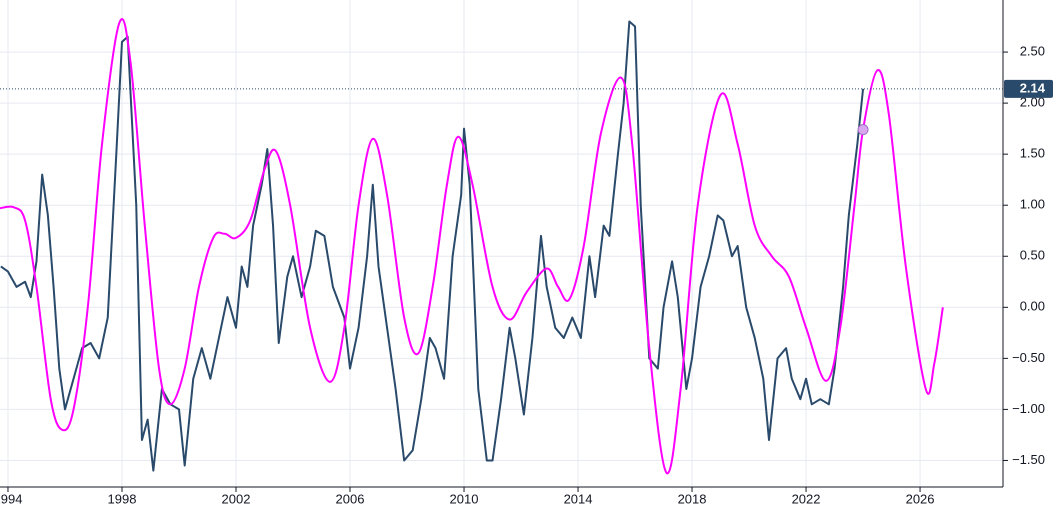 Image resolution: width=1064 pixels, height=514 pixels. What do you see at coordinates (236, 498) in the screenshot?
I see `x-tick-label: 2002` at bounding box center [236, 498].